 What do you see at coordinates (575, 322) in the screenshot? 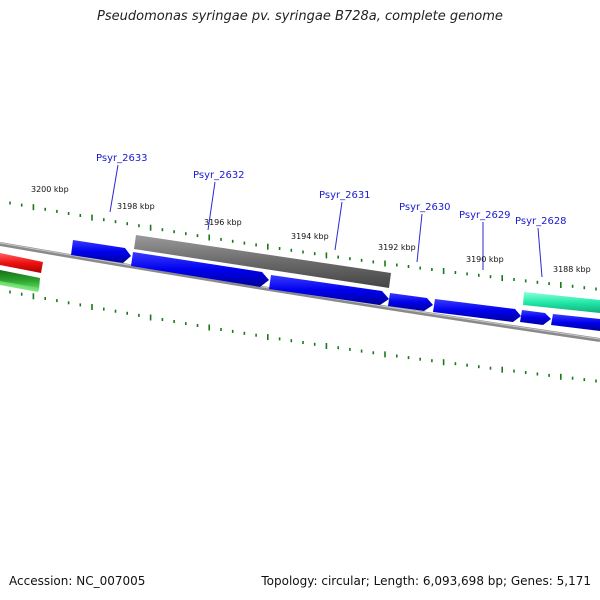
I see `cds-feature-blue-right` at bounding box center [575, 322].